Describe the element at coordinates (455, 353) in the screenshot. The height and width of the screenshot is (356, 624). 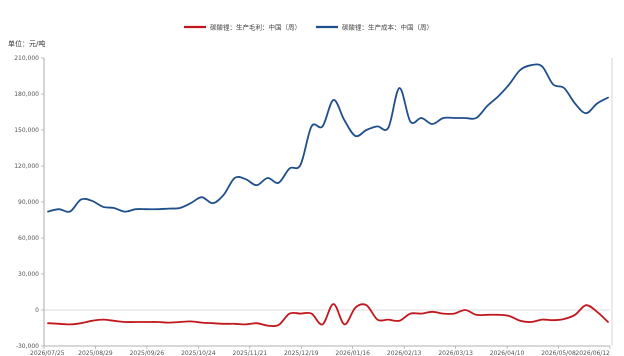
I see `x-tick-label: 2026/03/13` at that location.